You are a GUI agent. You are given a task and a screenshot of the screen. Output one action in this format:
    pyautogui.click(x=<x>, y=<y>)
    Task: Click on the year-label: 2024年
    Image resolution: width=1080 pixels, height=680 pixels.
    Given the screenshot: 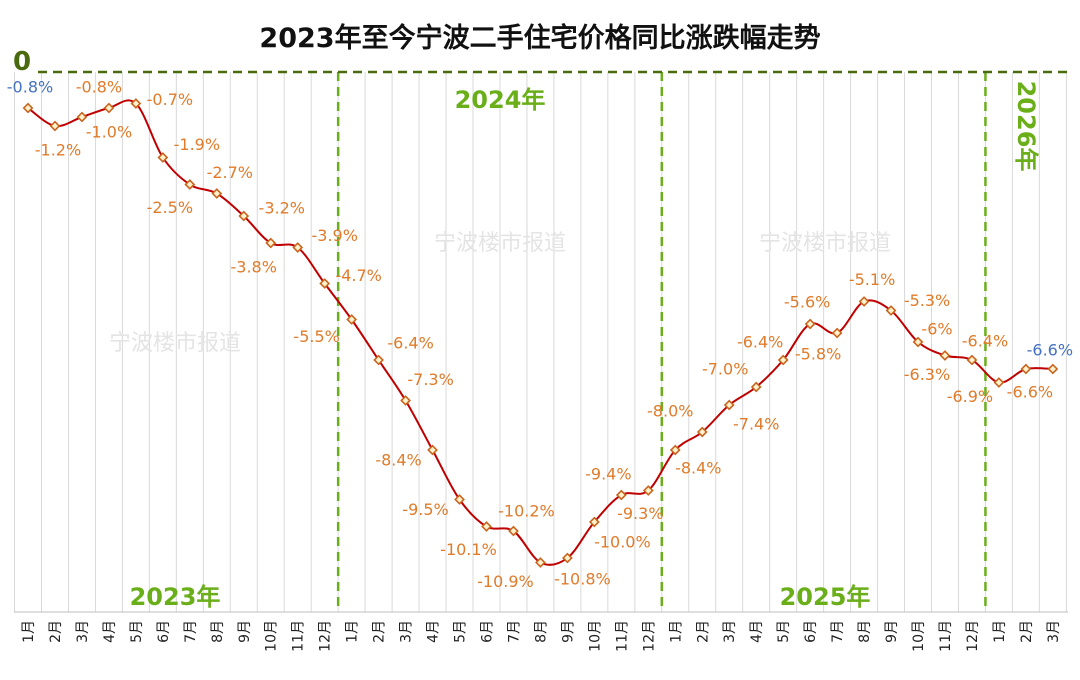 What is the action you would take?
    pyautogui.click(x=500, y=100)
    